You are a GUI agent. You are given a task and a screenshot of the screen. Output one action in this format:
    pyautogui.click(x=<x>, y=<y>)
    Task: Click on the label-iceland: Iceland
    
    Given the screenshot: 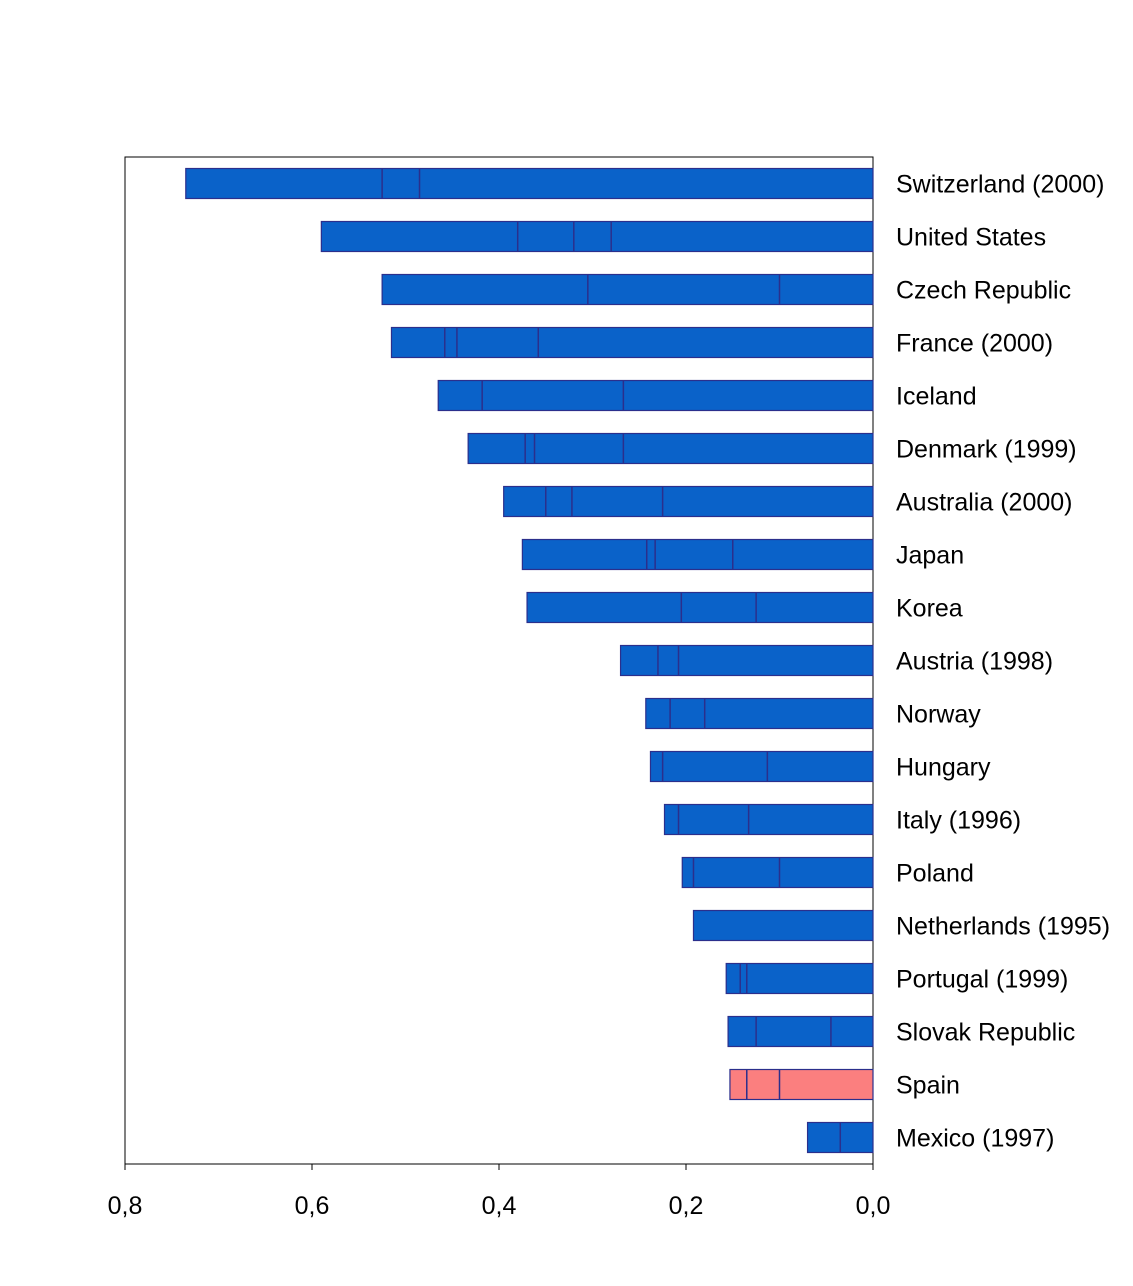 What is the action you would take?
    pyautogui.click(x=936, y=397)
    